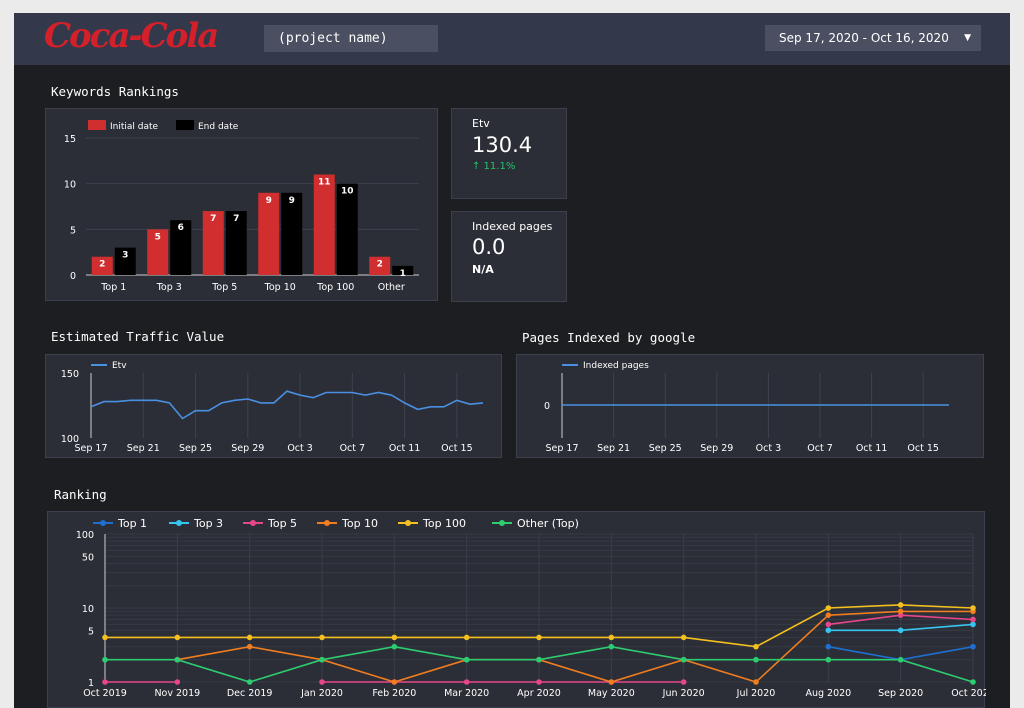 The height and width of the screenshot is (708, 1024). I want to click on bar-value-label: 10, so click(347, 192).